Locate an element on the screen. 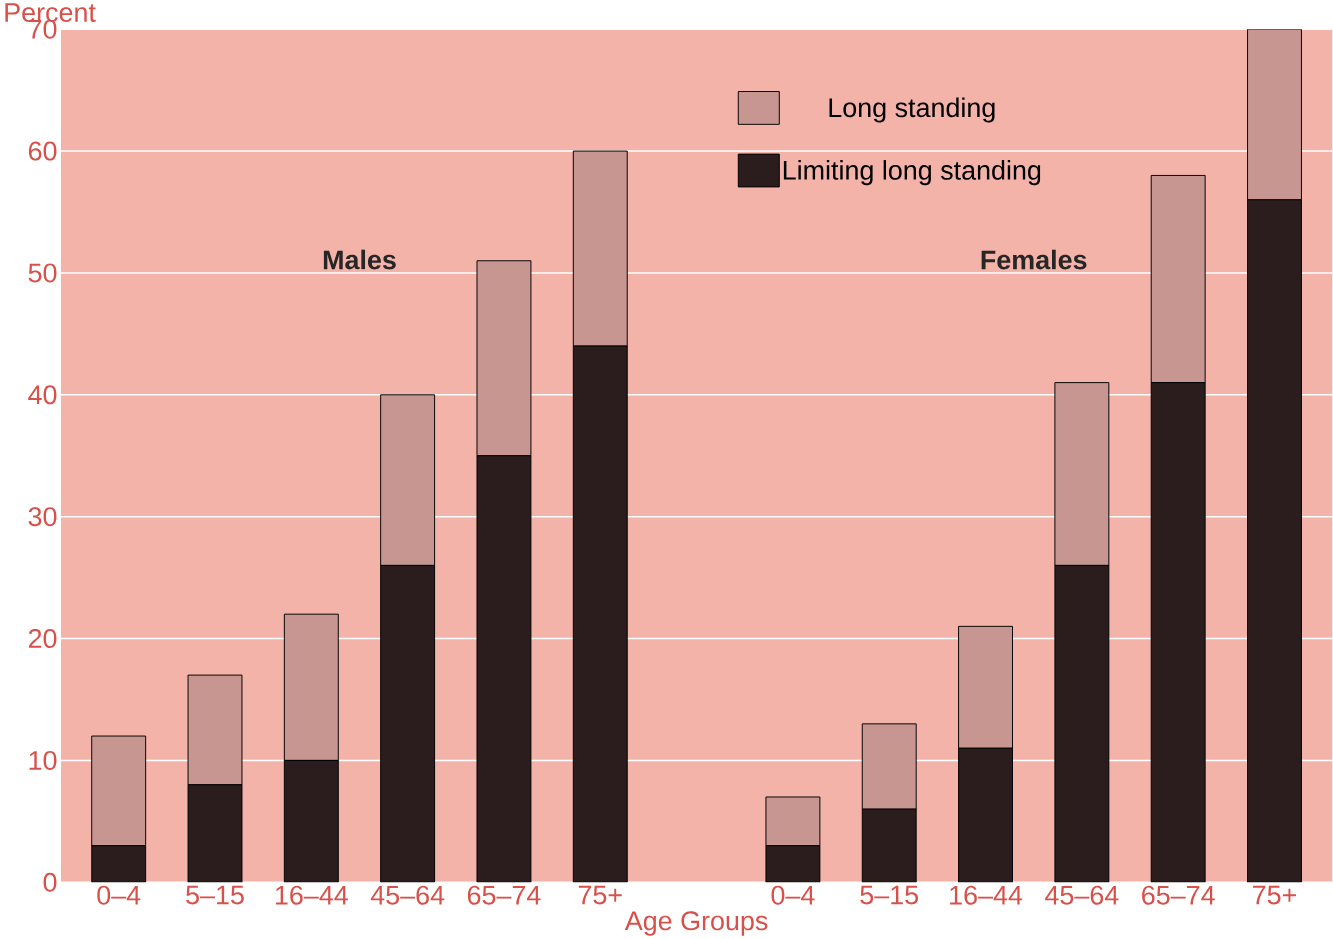  legend-label: Limiting long standing is located at coordinates (912, 173).